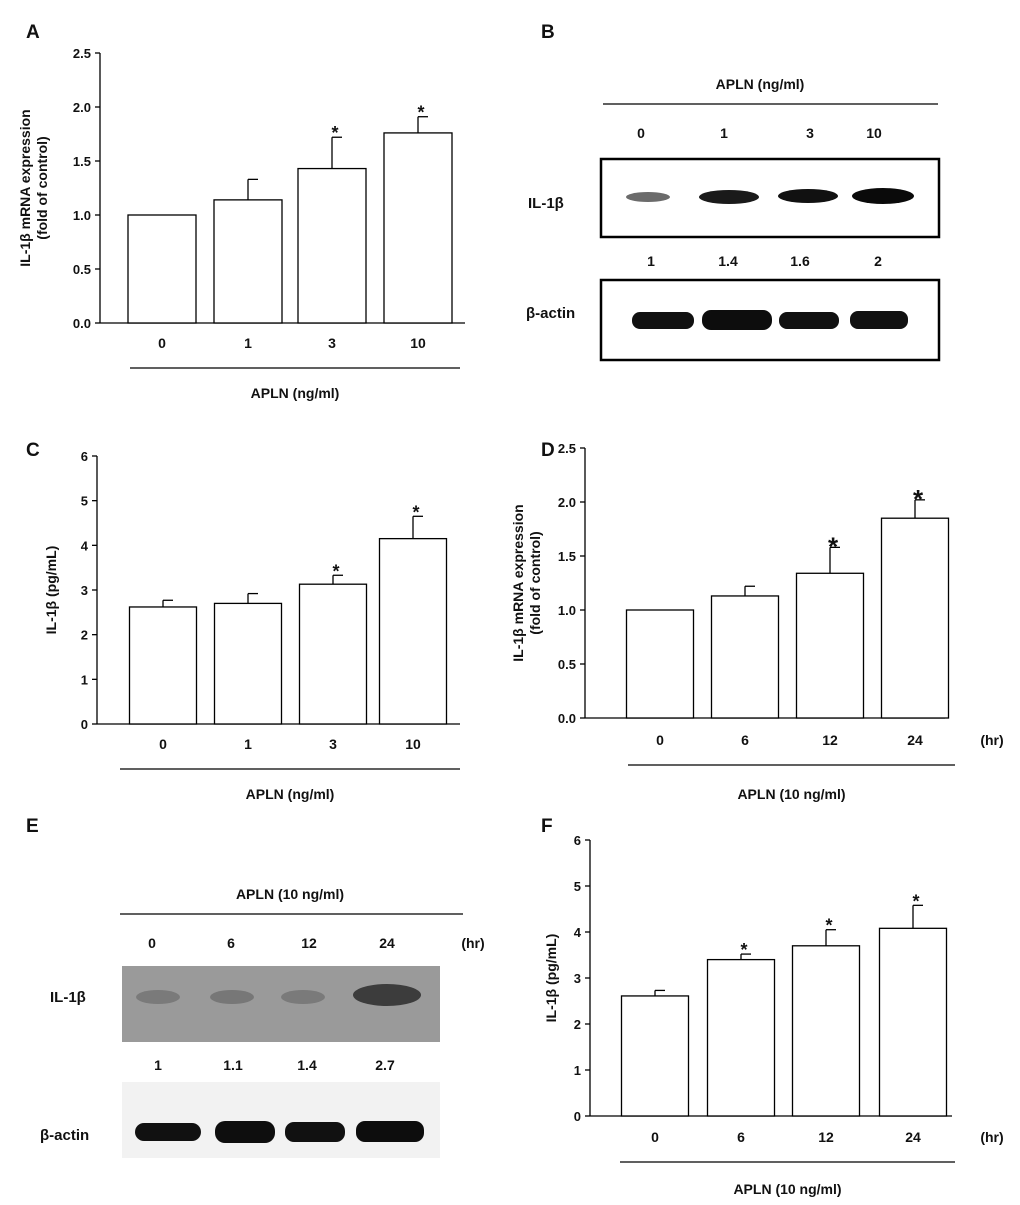 Image resolution: width=1020 pixels, height=1205 pixels. Describe the element at coordinates (577, 978) in the screenshot. I see `chart-f-ytick-label: 3` at that location.